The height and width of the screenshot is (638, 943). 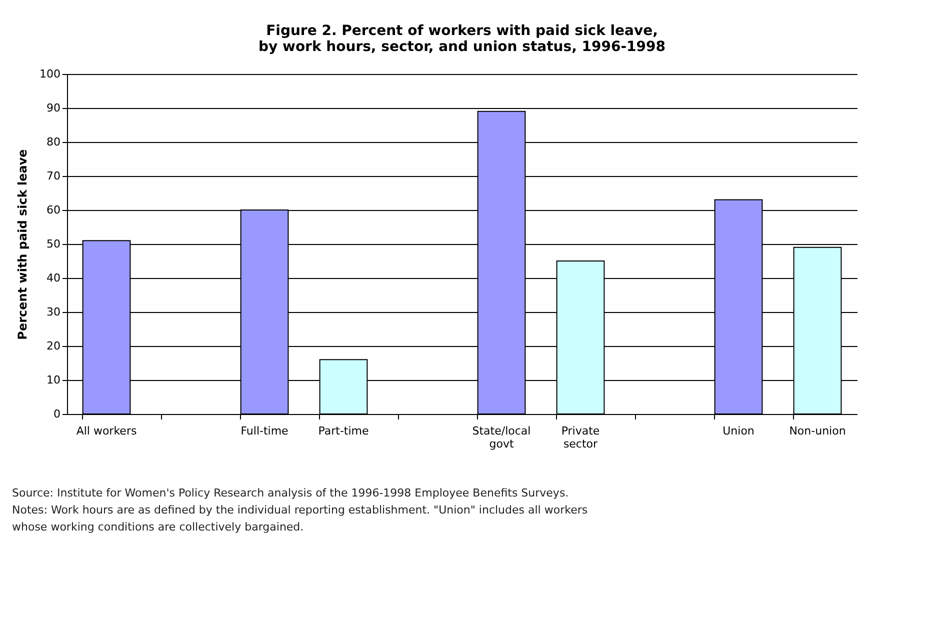 I want to click on y-axis-title: Percent with paid sick leave, so click(x=23, y=244).